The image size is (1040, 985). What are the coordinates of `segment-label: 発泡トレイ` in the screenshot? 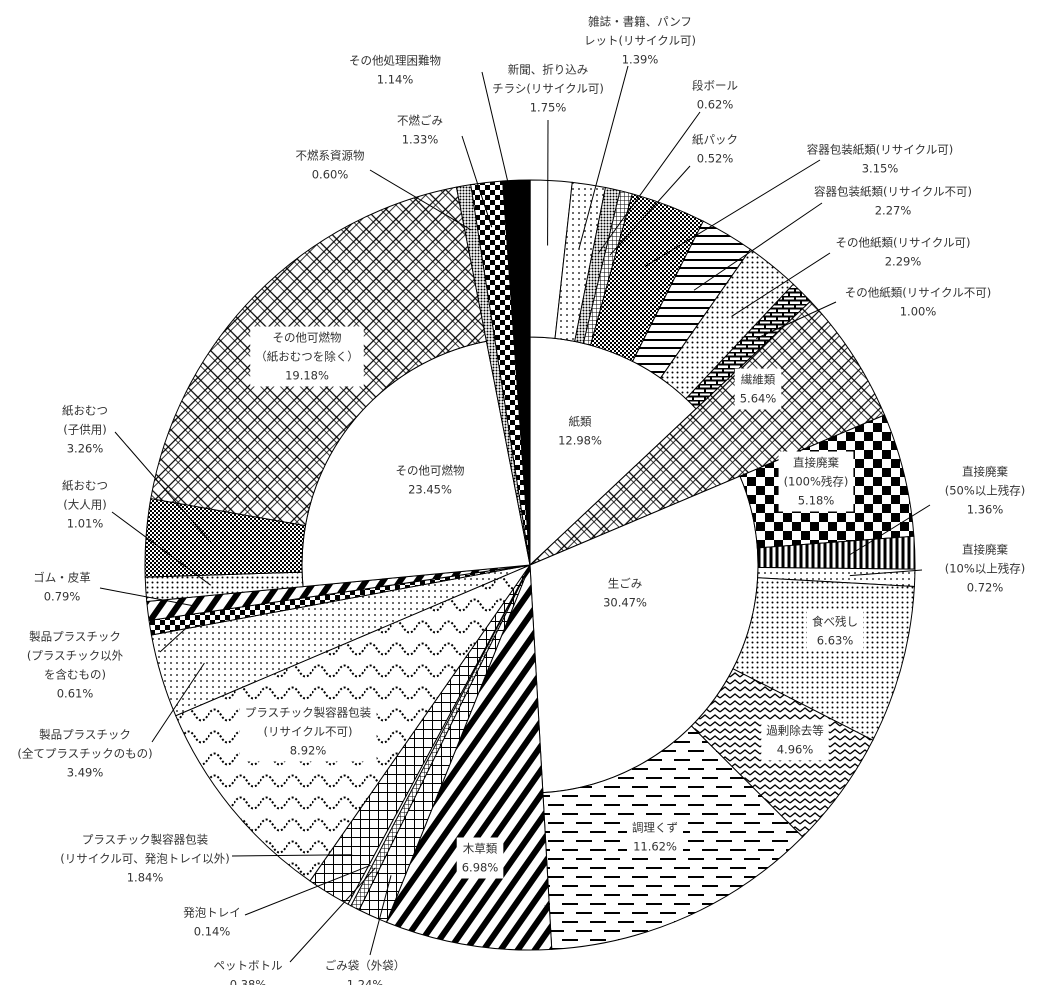 It's located at (212, 913).